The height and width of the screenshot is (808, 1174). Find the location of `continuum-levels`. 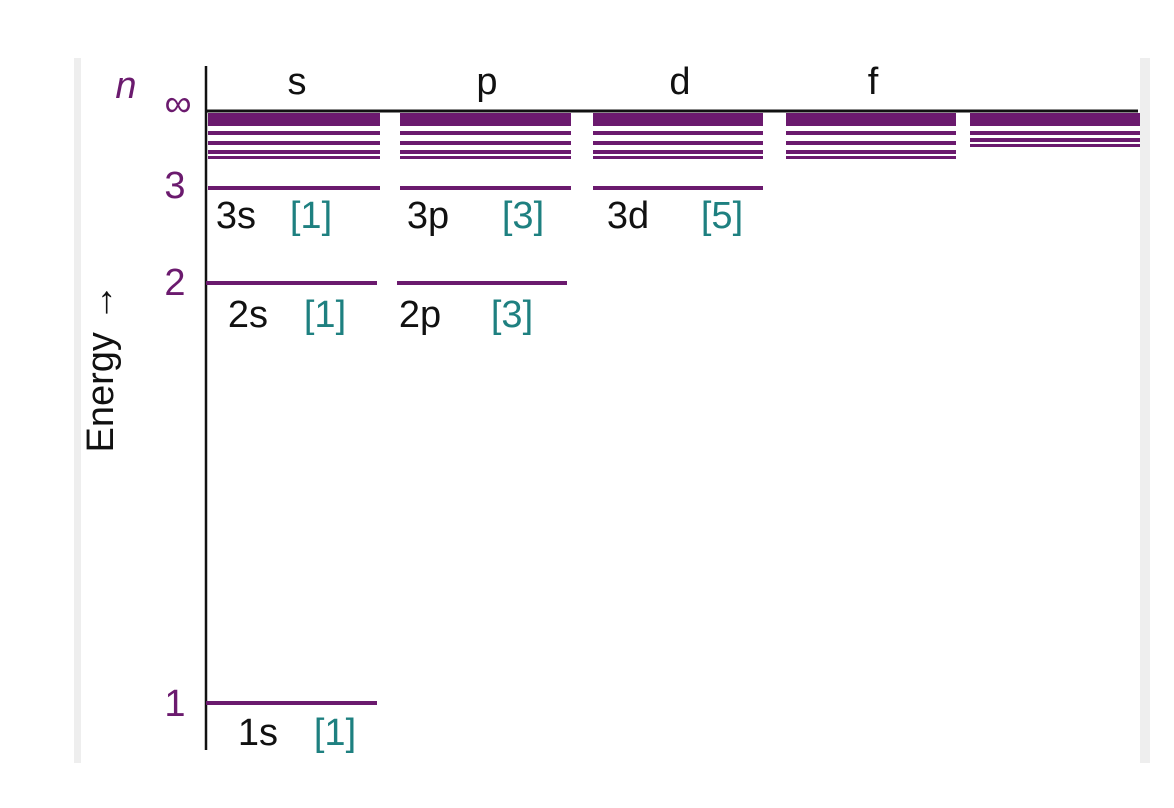

continuum-levels is located at coordinates (674, 136).